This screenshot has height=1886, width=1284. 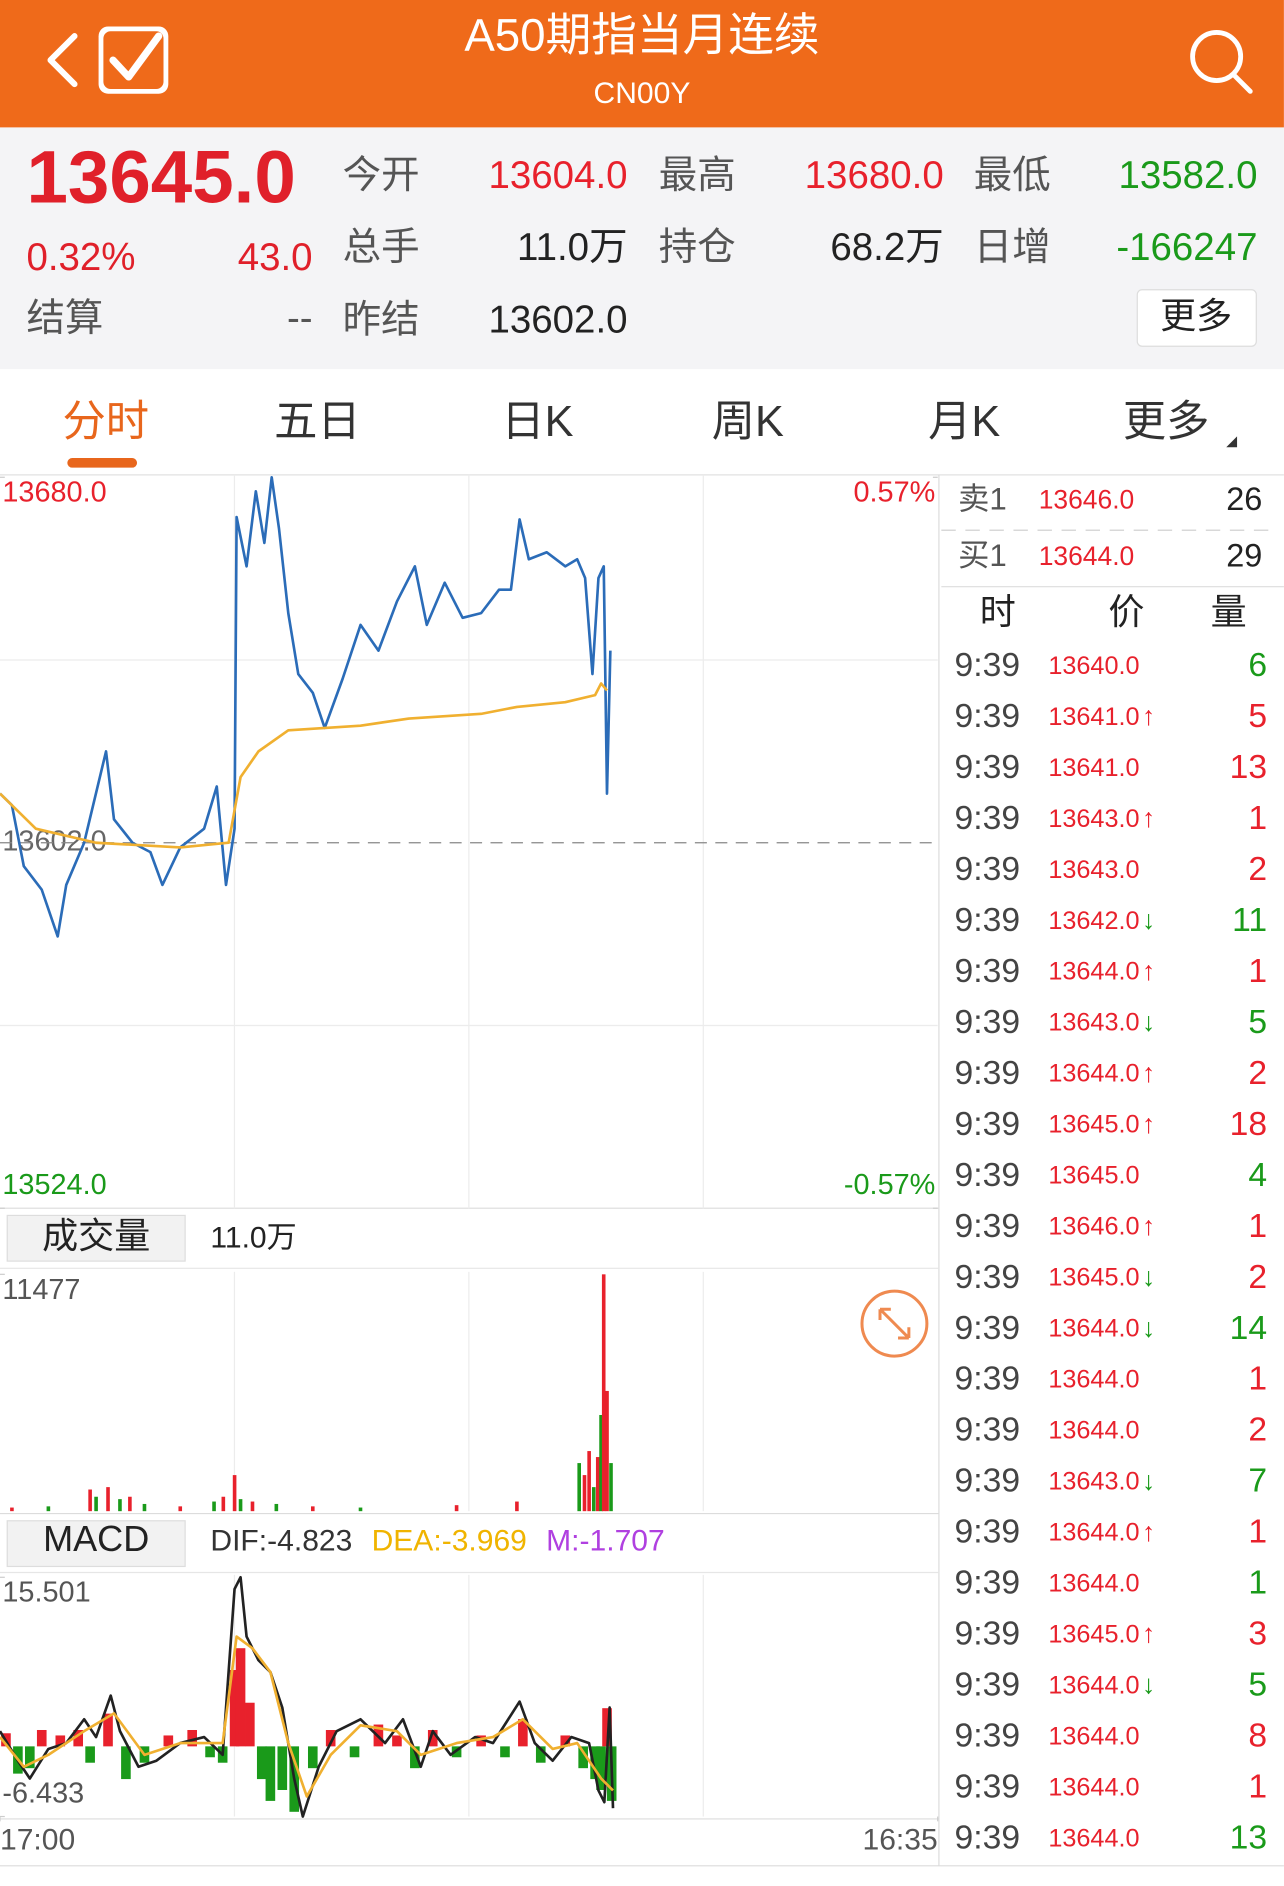 I want to click on y-tick-label: 15.501, so click(x=46, y=1593).